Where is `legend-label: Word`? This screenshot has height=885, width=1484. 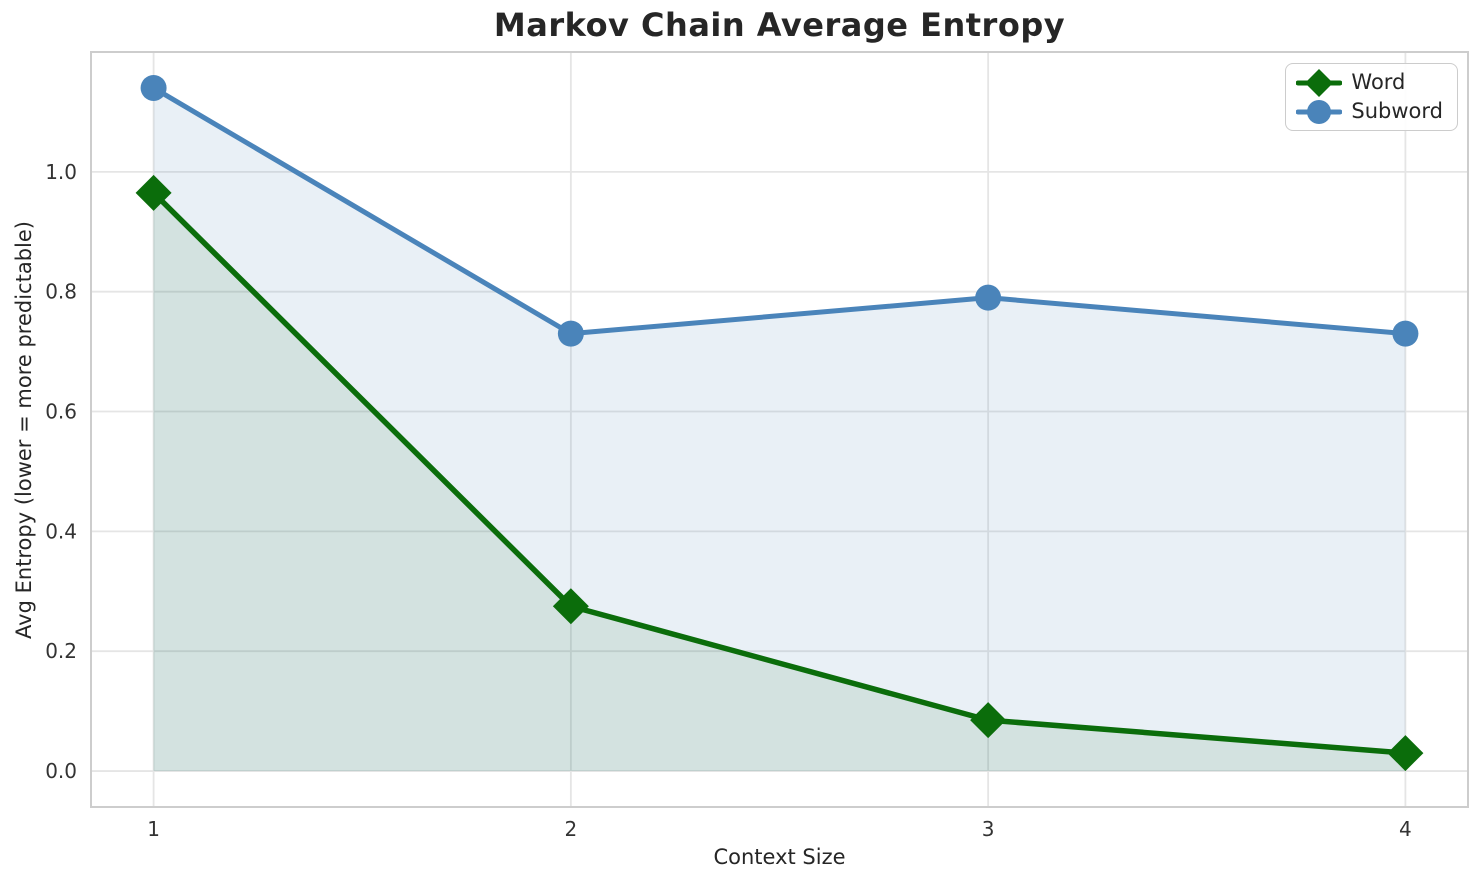 legend-label: Word is located at coordinates (1378, 82).